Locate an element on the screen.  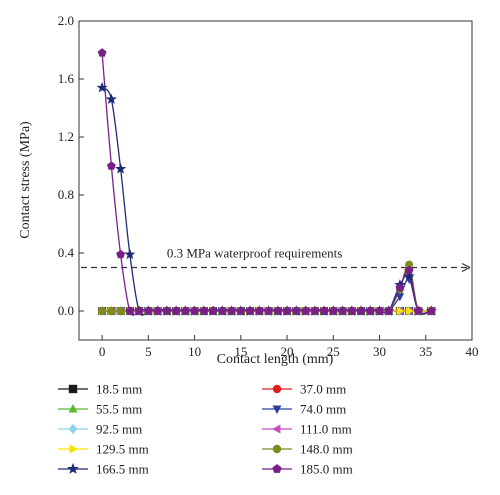
x-tick-label: 20 is located at coordinates (287, 351).